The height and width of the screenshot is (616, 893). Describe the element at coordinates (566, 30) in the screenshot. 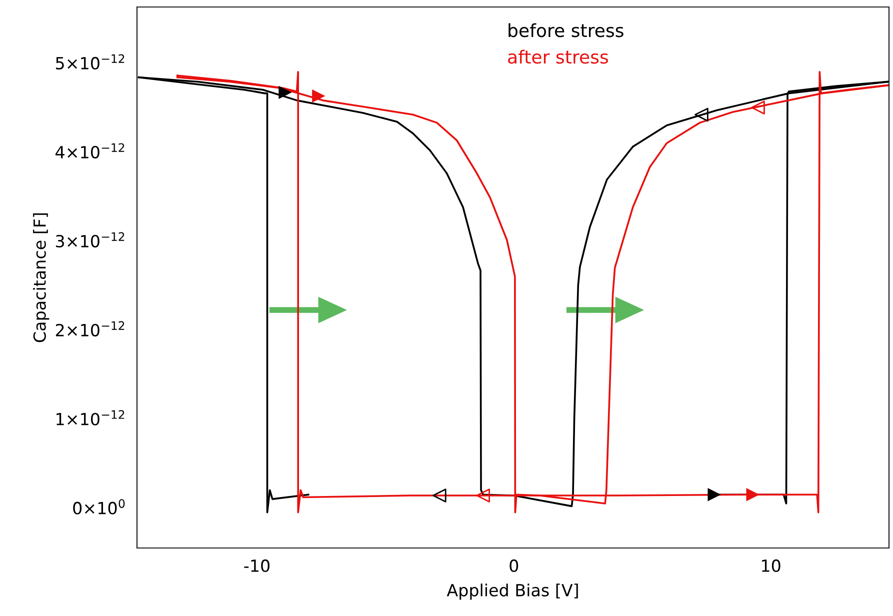

I see `text: before stress` at that location.